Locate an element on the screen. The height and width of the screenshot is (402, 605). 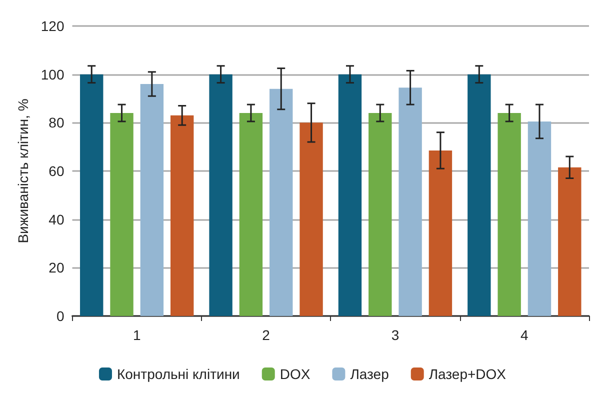
legend-label: Лазер+DOX is located at coordinates (467, 374).